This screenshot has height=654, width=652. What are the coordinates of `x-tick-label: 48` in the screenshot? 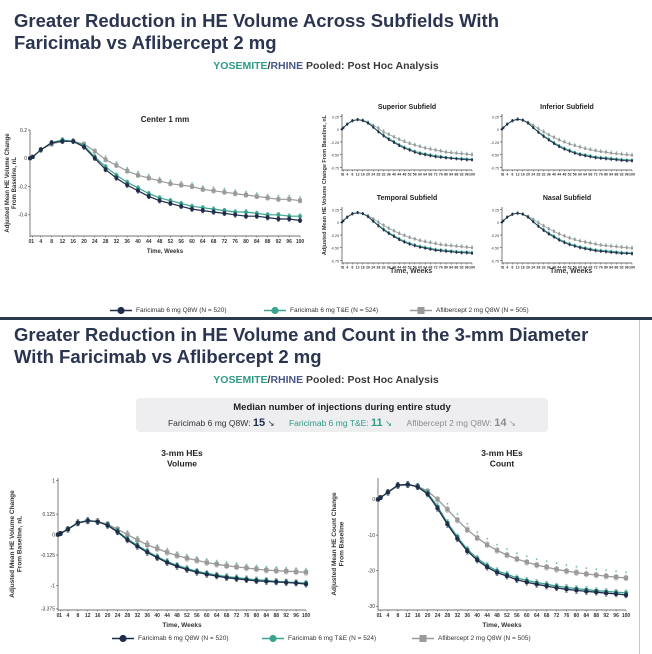 It's located at (404, 268).